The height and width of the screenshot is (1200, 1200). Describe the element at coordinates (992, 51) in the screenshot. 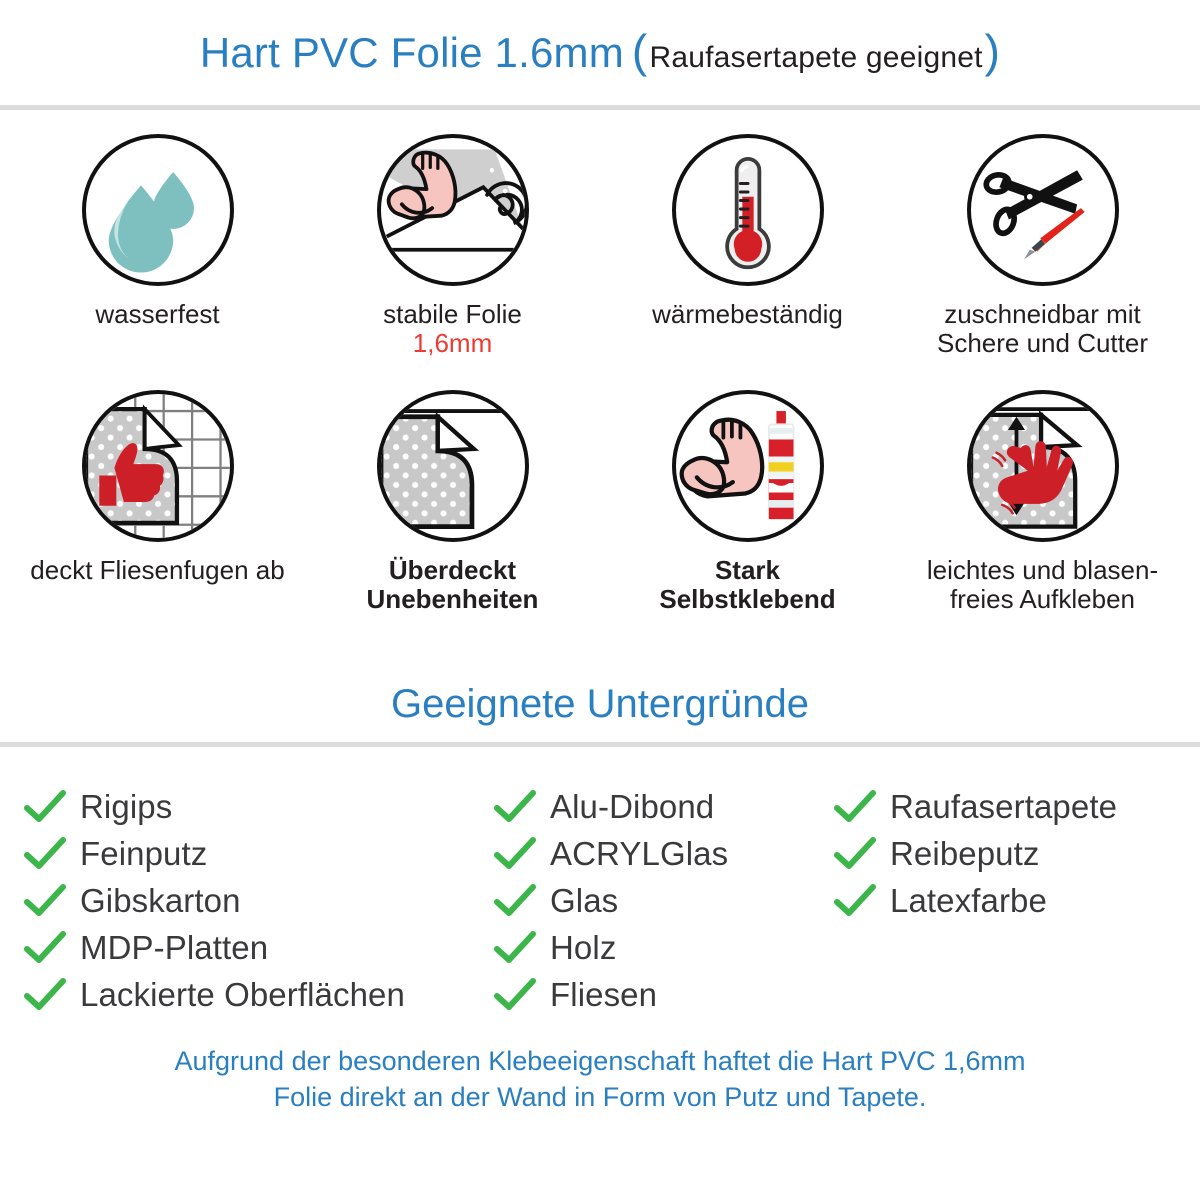

I see `title-paren-close: )` at that location.